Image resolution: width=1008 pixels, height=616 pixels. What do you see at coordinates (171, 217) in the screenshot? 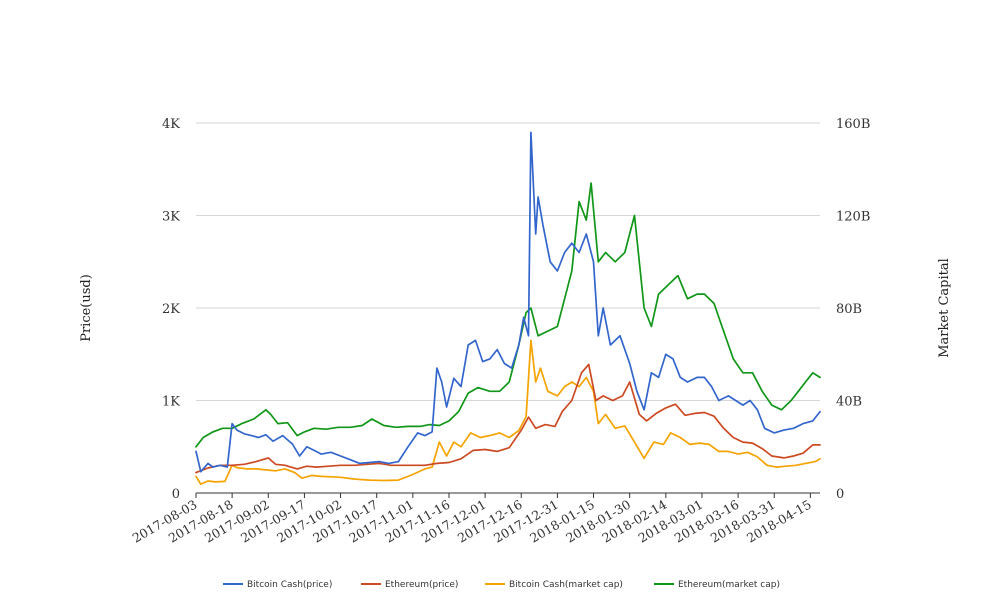
I see `y-tick-label: 3K` at bounding box center [171, 217].